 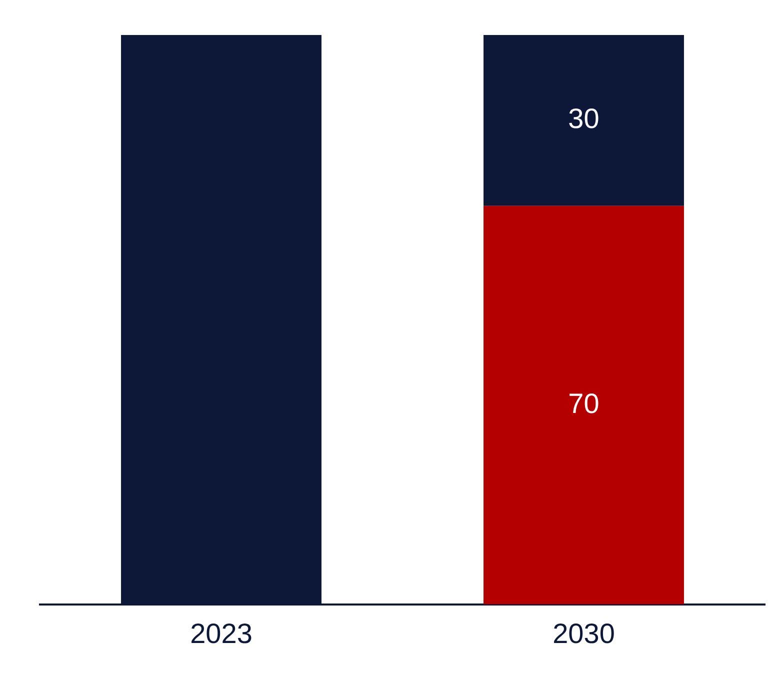 What do you see at coordinates (584, 403) in the screenshot?
I see `data-label: 70` at bounding box center [584, 403].